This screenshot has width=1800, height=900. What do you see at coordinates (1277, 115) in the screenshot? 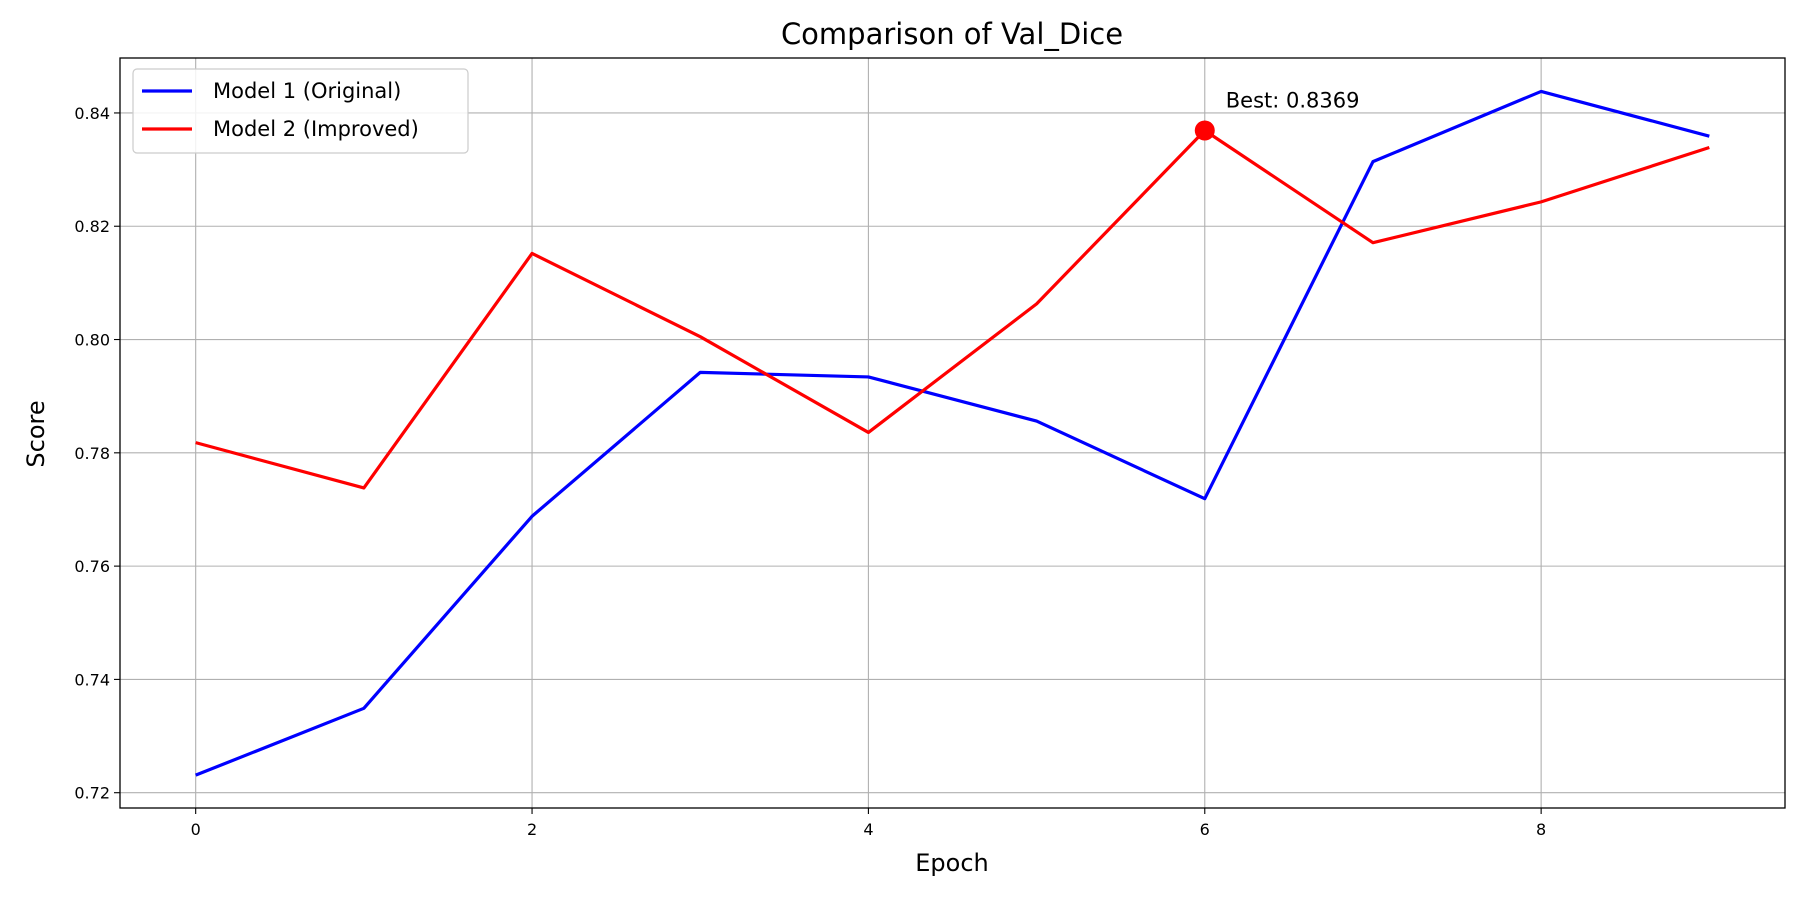
I see `annotations: Best: 0.8369` at bounding box center [1277, 115].